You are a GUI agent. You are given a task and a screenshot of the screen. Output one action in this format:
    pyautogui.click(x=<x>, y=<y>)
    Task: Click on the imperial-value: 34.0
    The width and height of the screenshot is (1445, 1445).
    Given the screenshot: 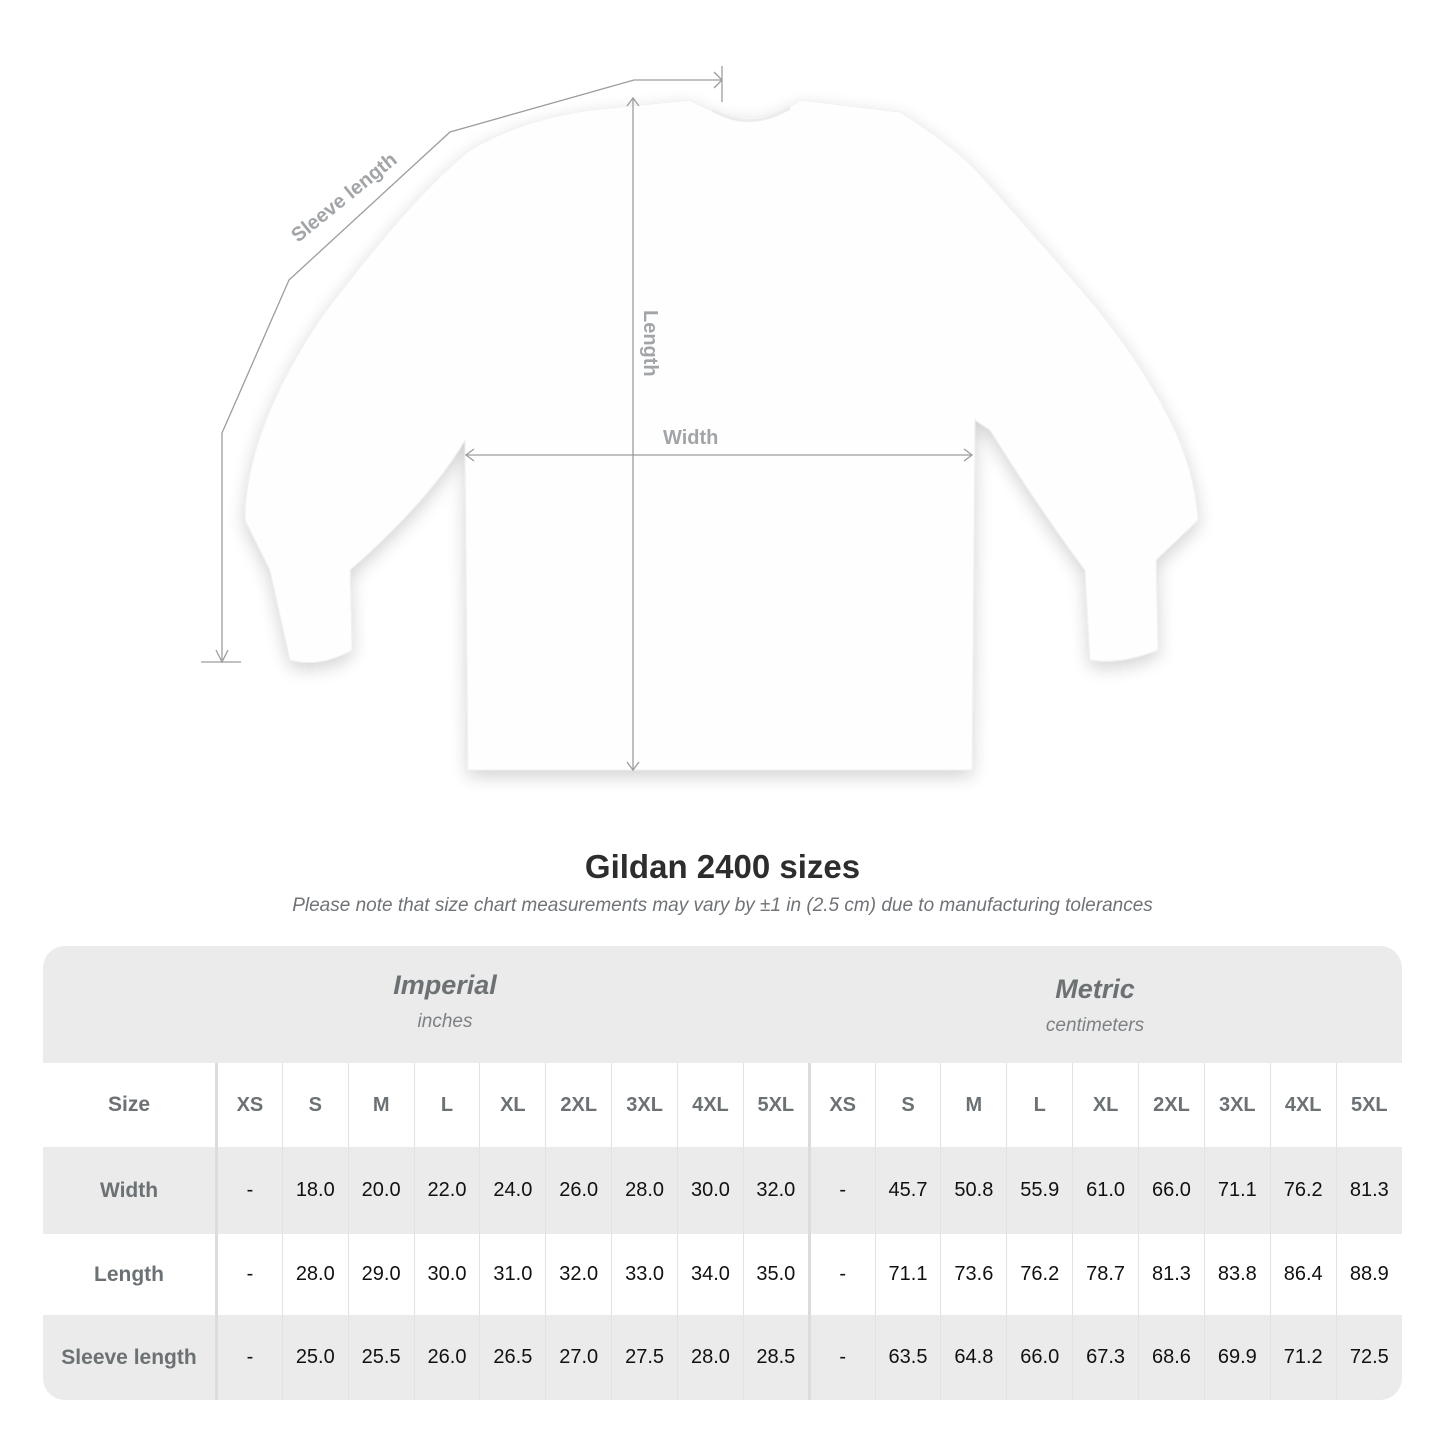 What is the action you would take?
    pyautogui.click(x=710, y=1274)
    